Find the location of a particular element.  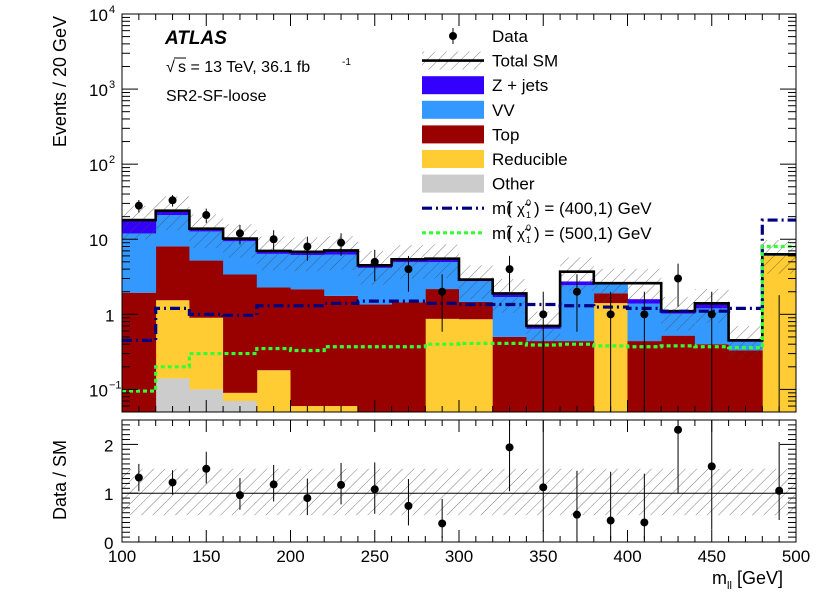

x-tick-label: 250 is located at coordinates (375, 556).